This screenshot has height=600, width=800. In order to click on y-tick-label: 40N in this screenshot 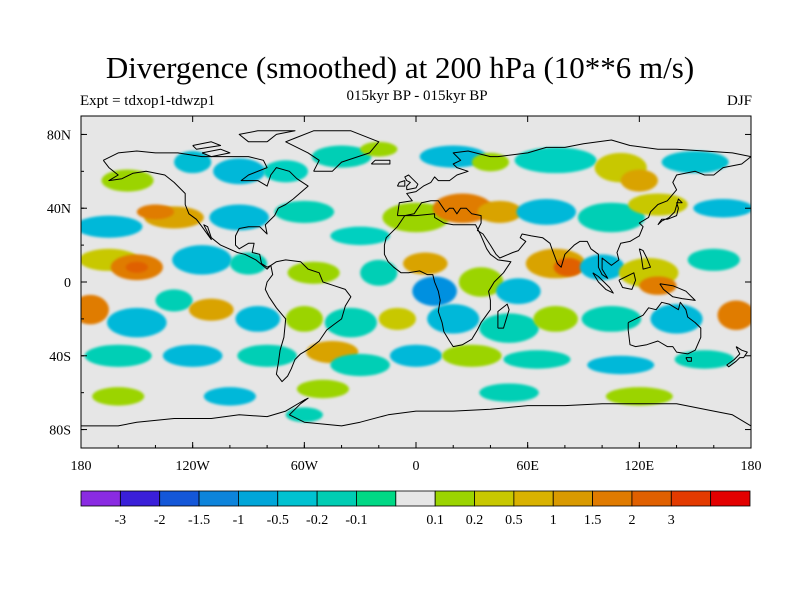, I will do `click(59, 209)`.